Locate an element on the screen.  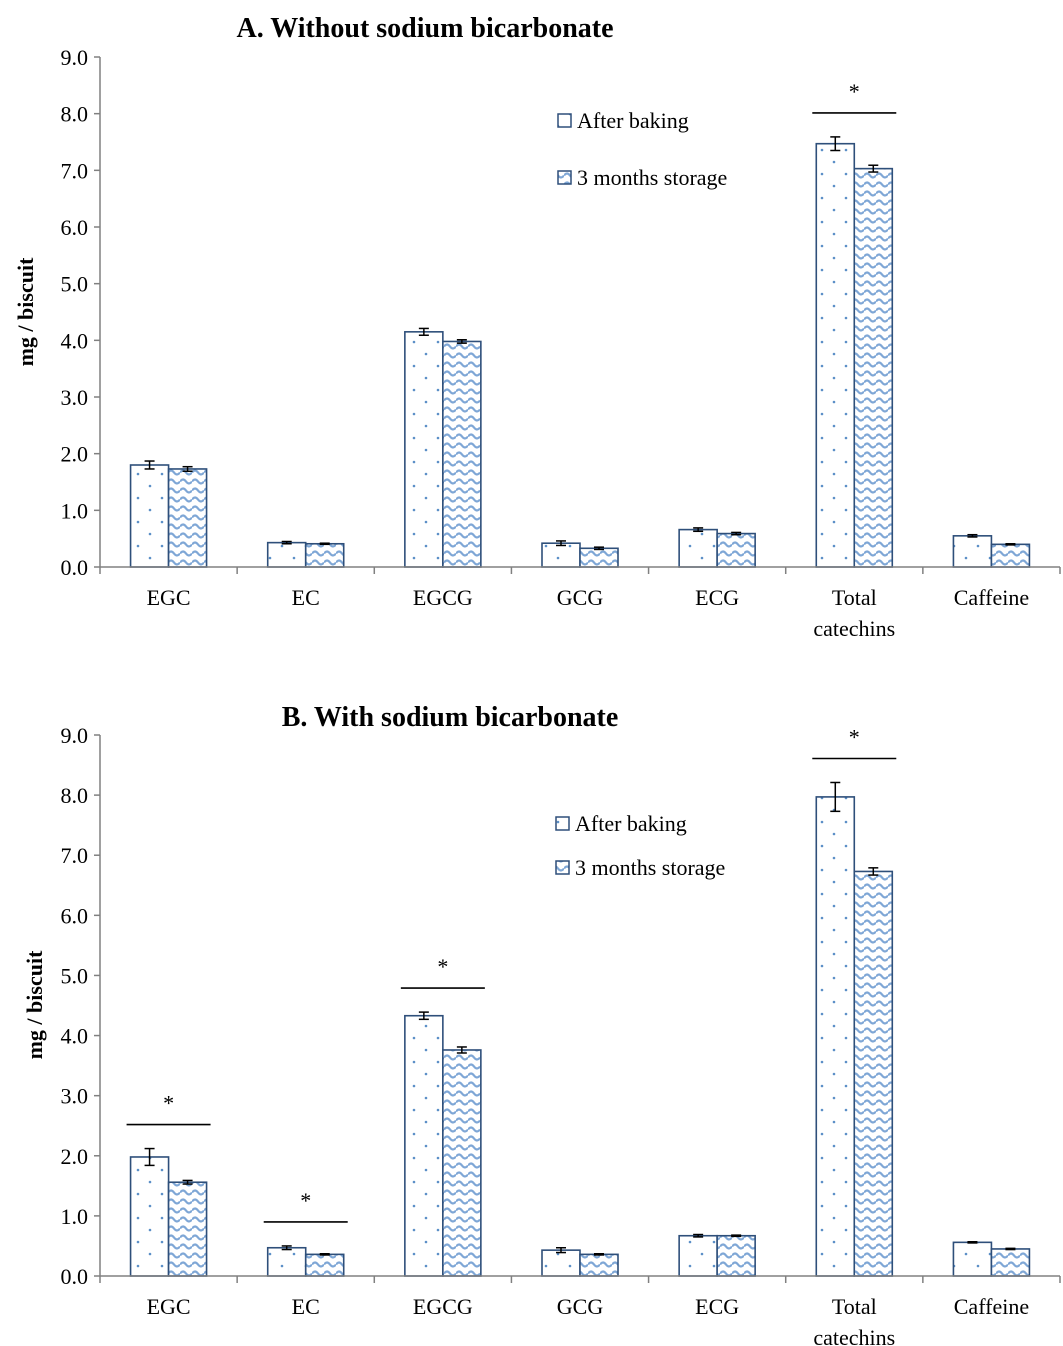
y-tick-label: 4.0 is located at coordinates (75, 340).